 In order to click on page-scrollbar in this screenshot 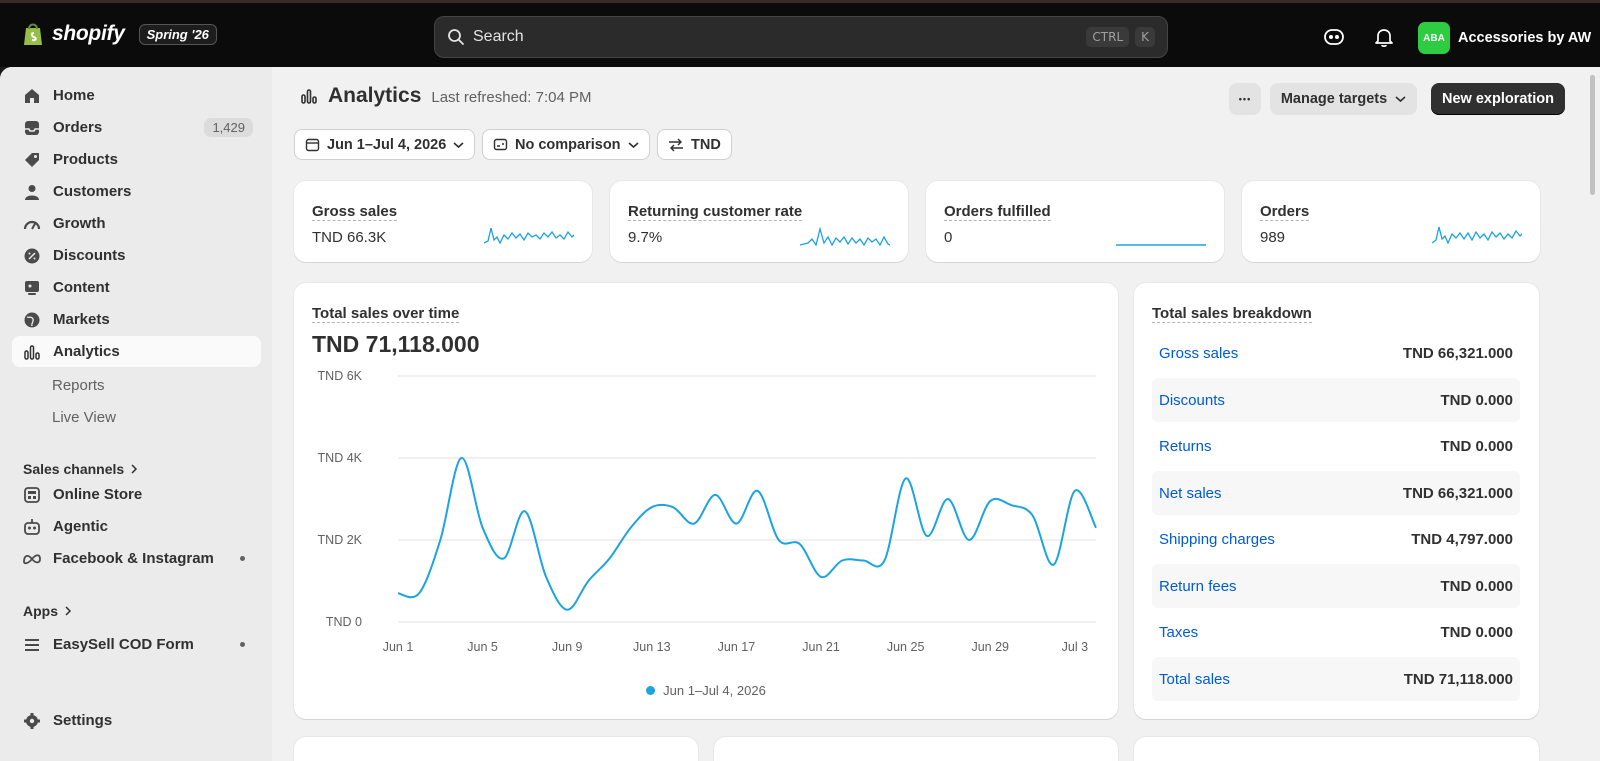, I will do `click(1592, 414)`.